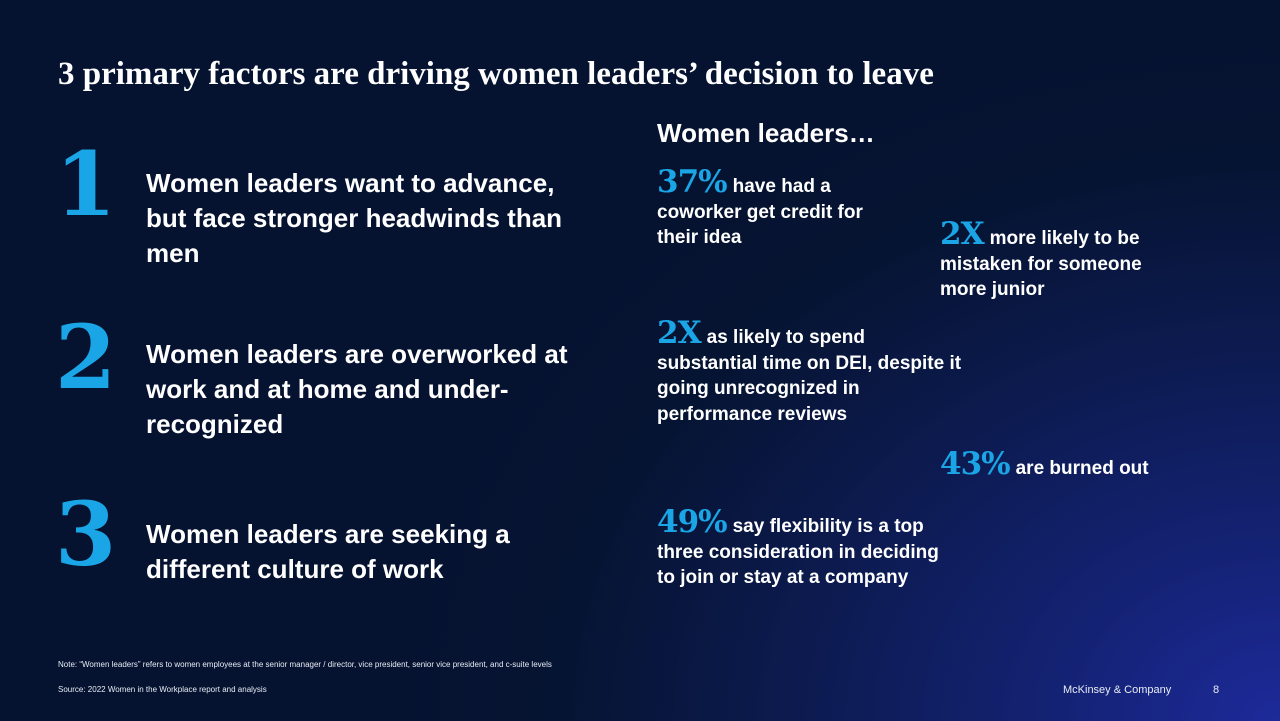 The image size is (1280, 721). Describe the element at coordinates (692, 182) in the screenshot. I see `stat-value: 37%` at that location.